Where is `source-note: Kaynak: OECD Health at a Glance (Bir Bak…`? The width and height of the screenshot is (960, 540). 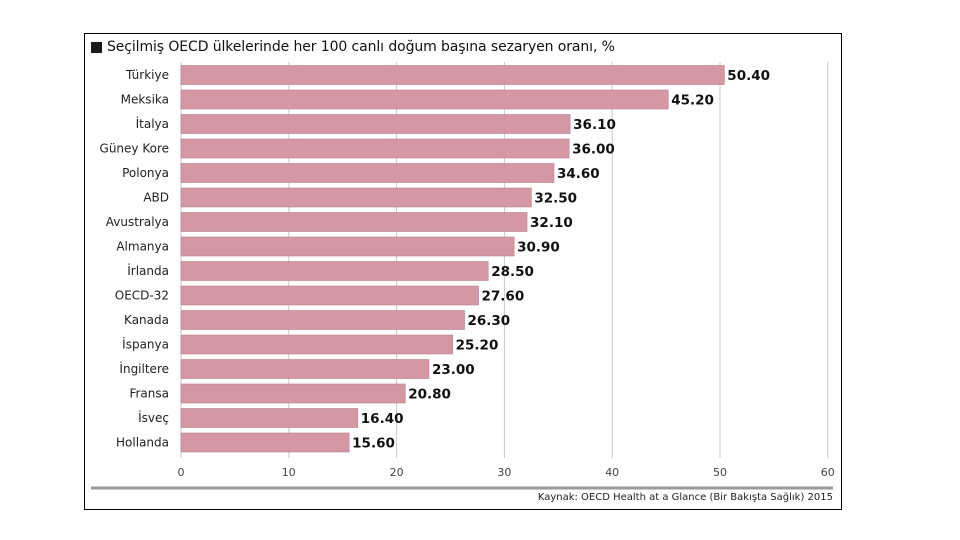 source-note: Kaynak: OECD Health at a Glance (Bir Bak… is located at coordinates (685, 497).